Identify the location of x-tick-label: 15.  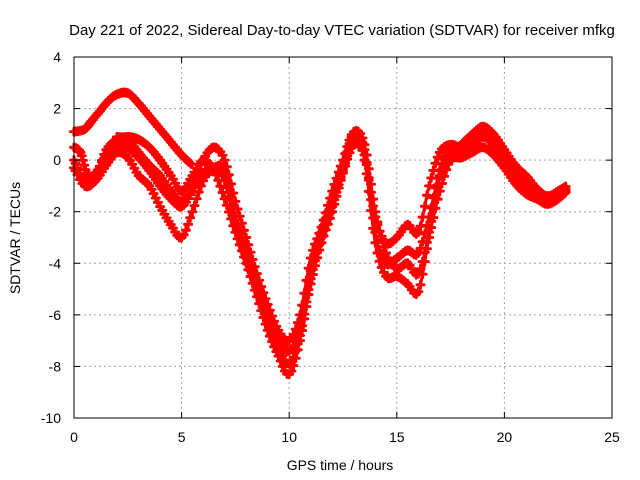
(397, 437).